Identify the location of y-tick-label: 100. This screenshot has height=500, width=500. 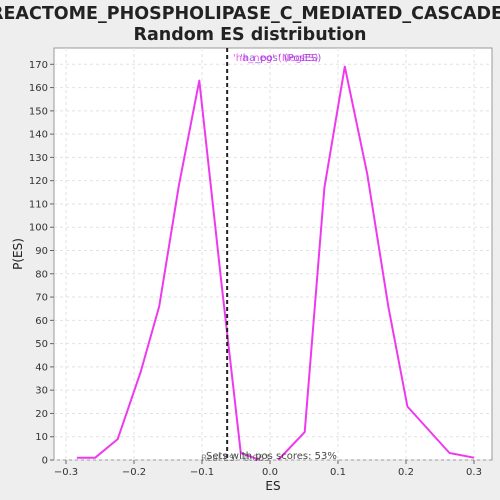
(38, 228).